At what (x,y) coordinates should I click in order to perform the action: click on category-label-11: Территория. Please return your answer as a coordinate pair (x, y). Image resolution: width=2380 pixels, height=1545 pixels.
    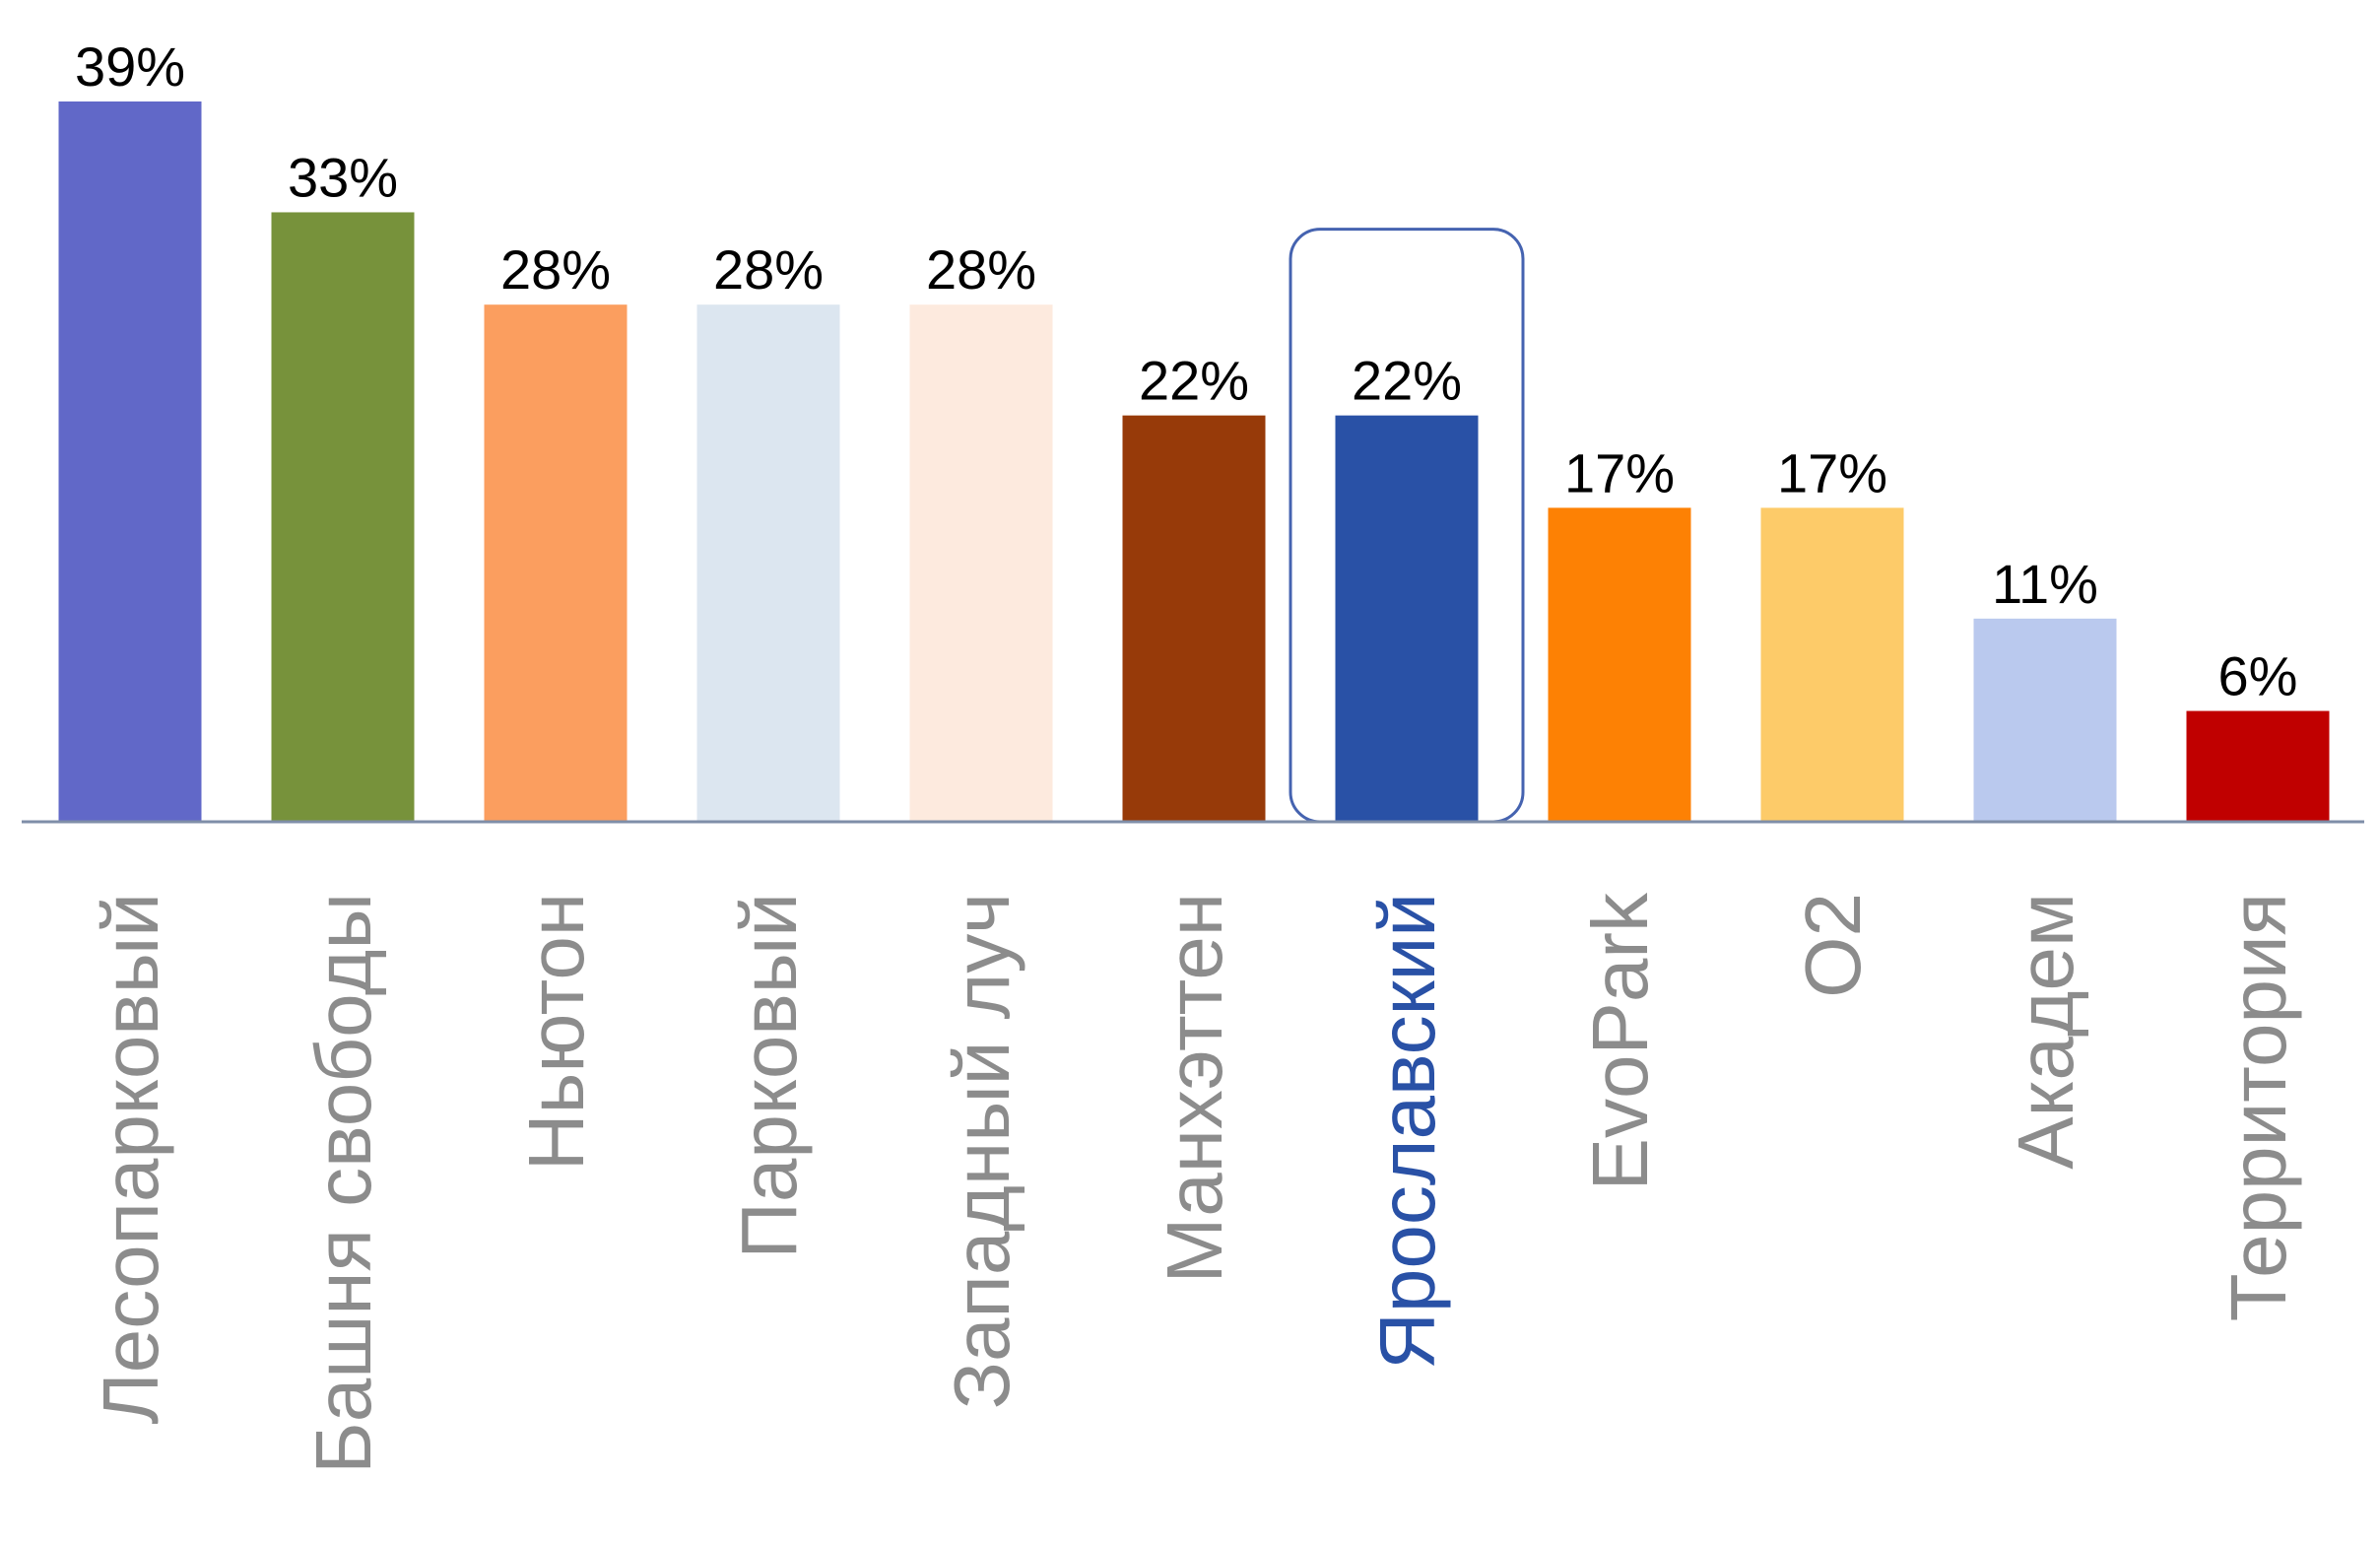
    Looking at the image, I should click on (2258, 1107).